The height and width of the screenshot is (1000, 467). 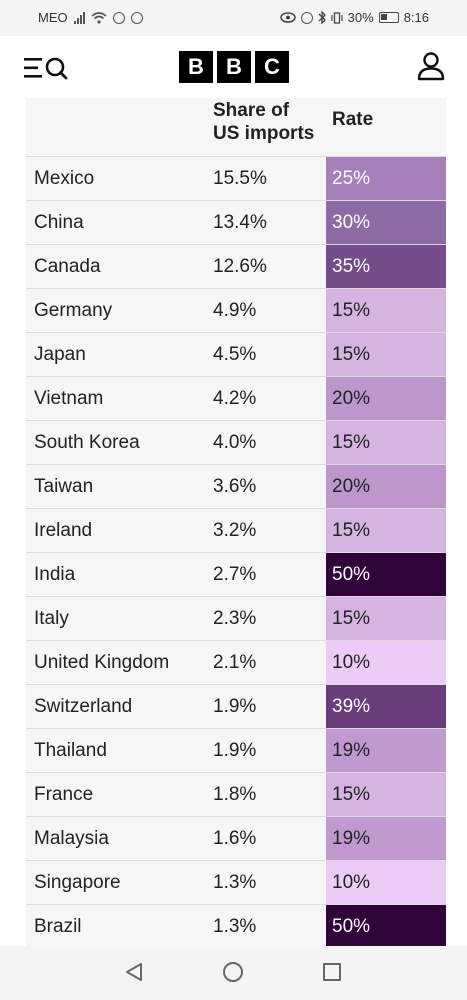 What do you see at coordinates (332, 972) in the screenshot?
I see `recents-icon` at bounding box center [332, 972].